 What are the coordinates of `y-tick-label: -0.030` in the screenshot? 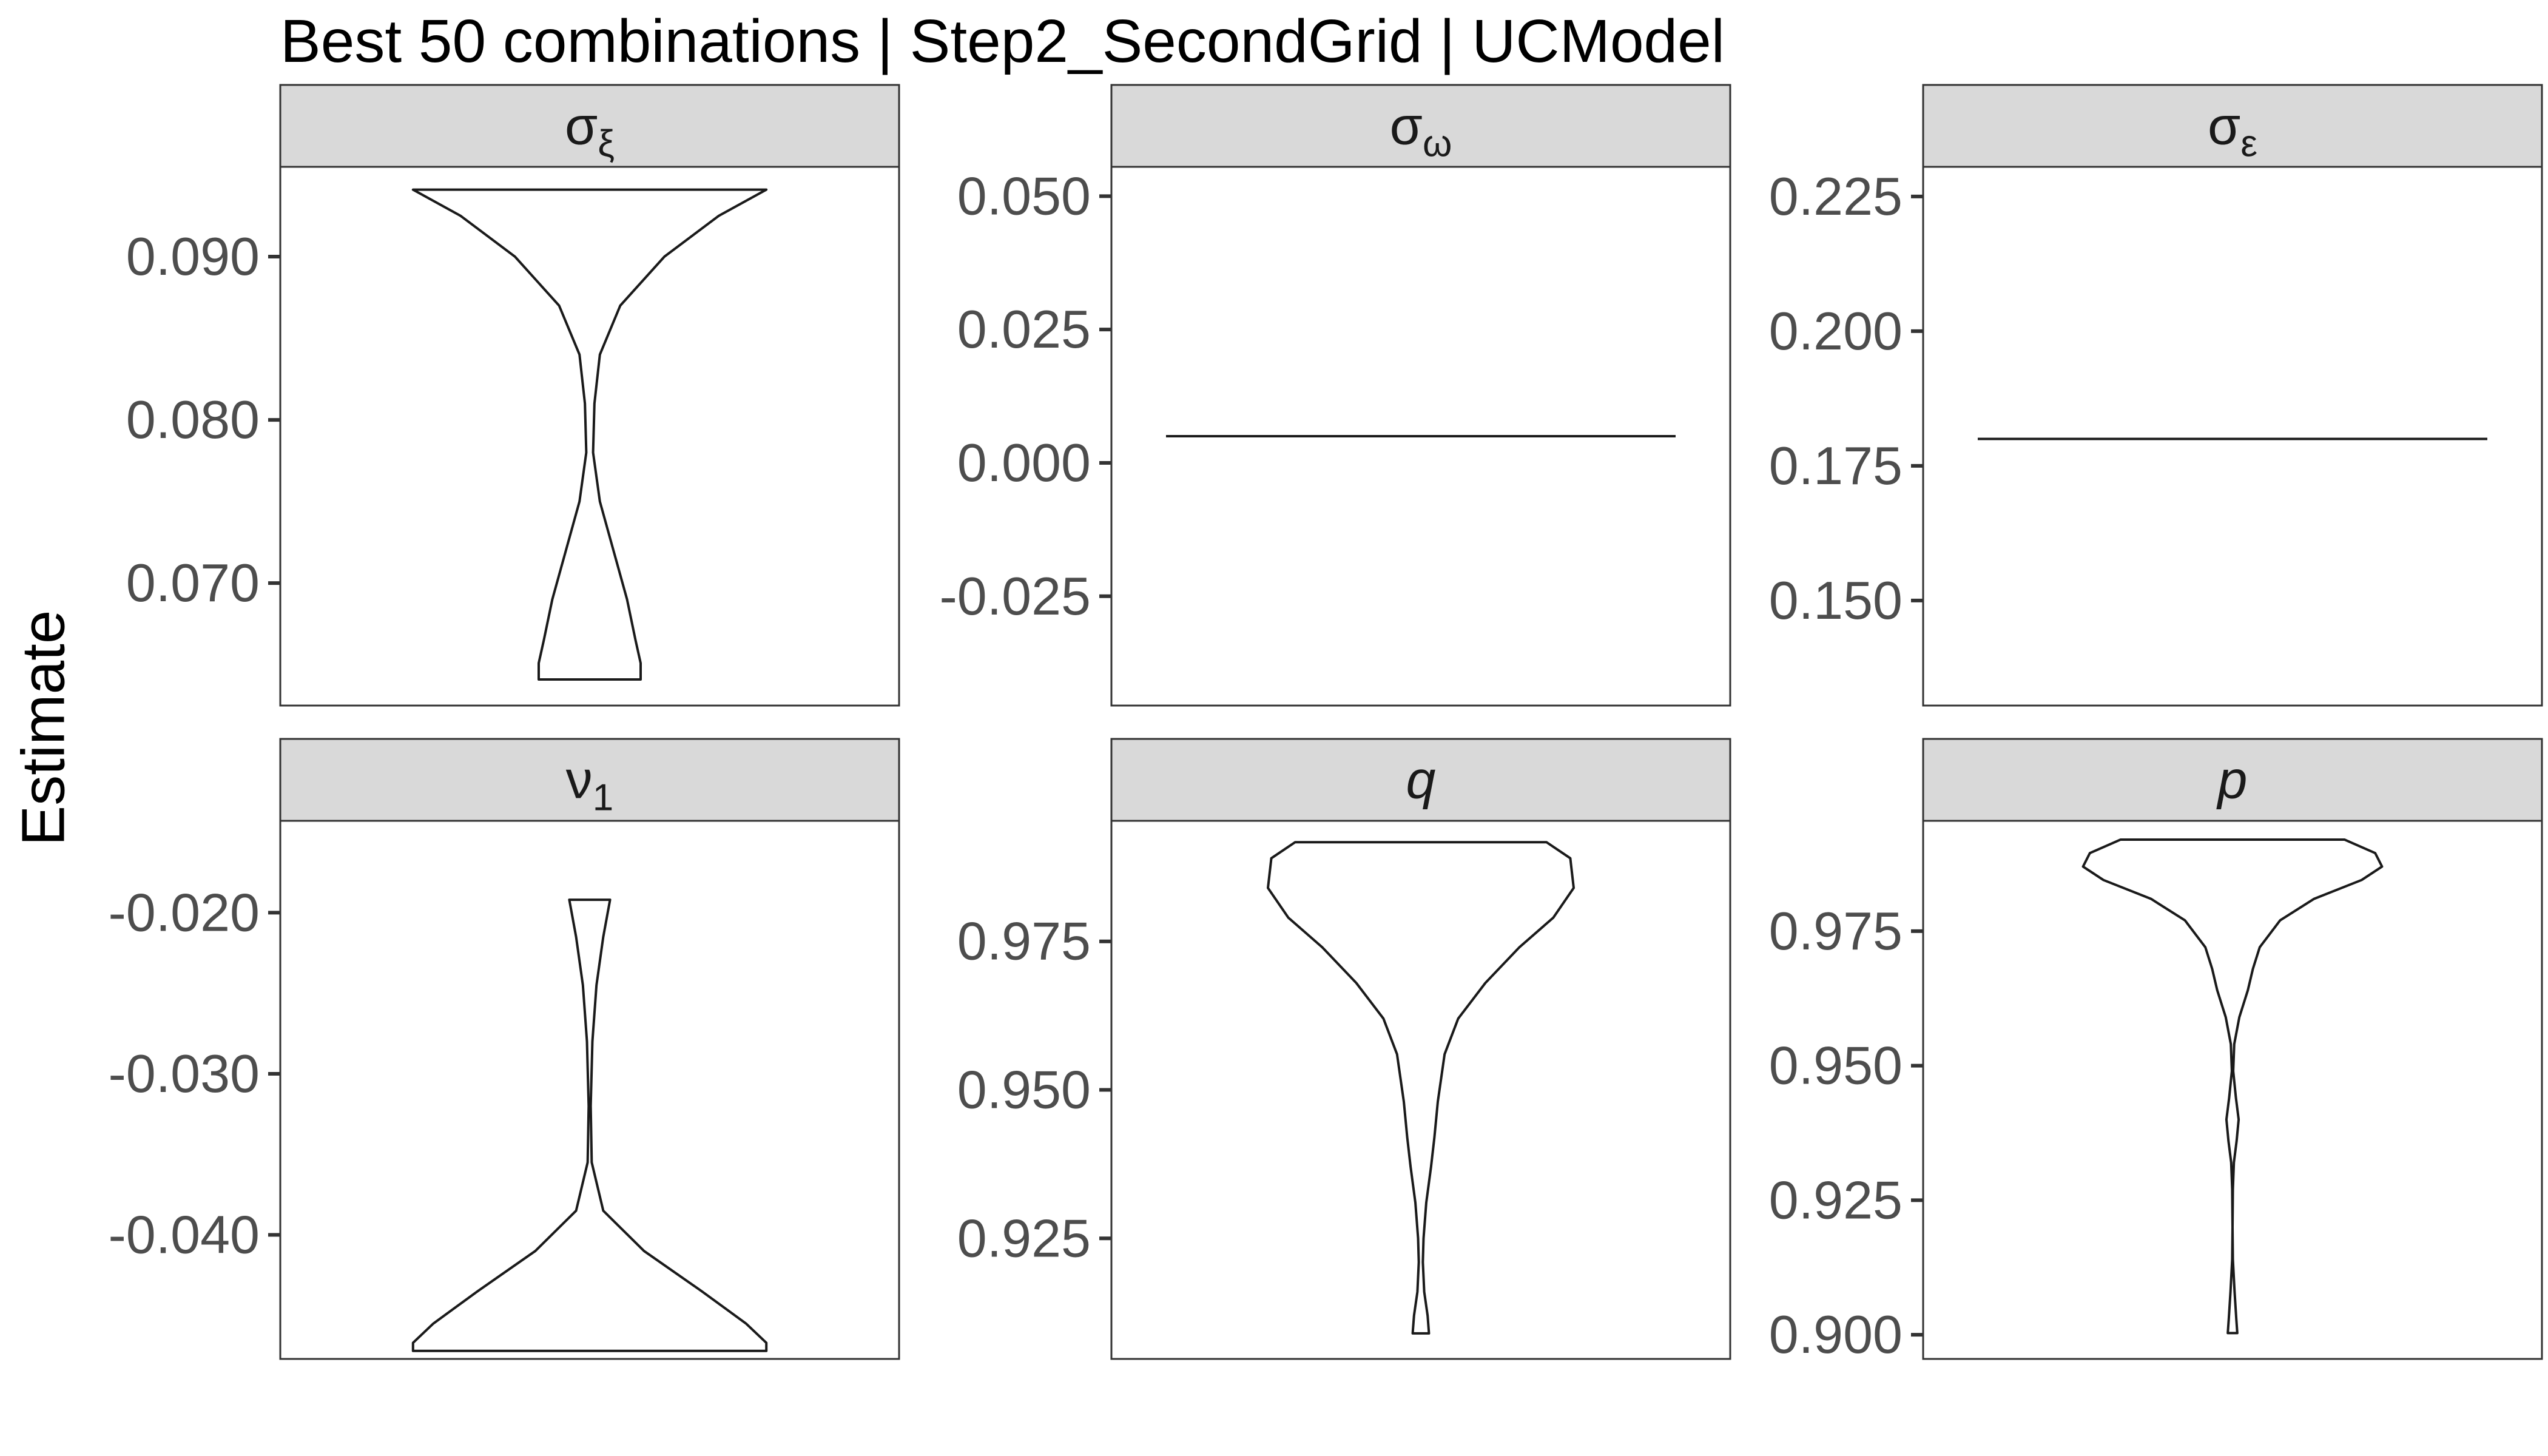 It's located at (184, 1073).